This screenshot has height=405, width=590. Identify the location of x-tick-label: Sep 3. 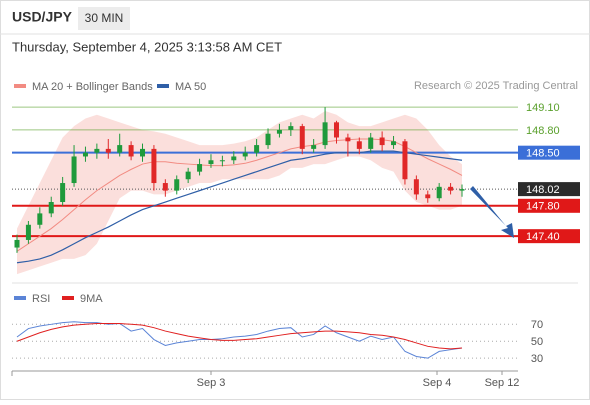
(211, 383).